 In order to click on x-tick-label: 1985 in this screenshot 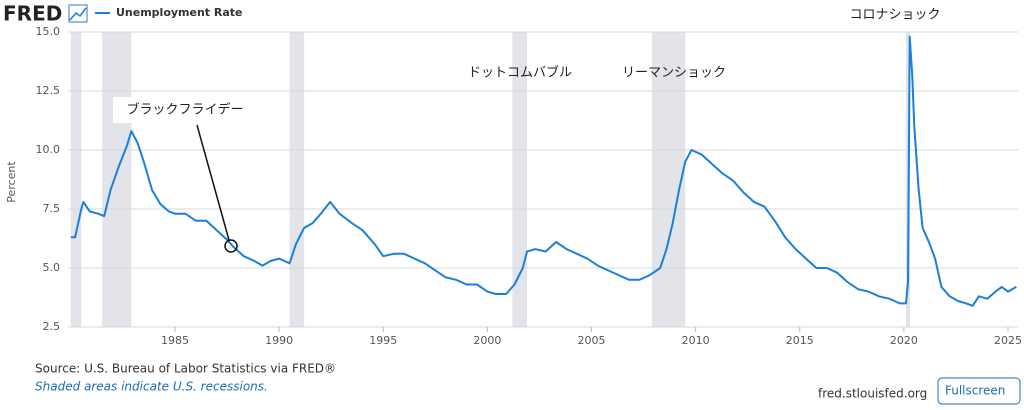, I will do `click(175, 340)`.